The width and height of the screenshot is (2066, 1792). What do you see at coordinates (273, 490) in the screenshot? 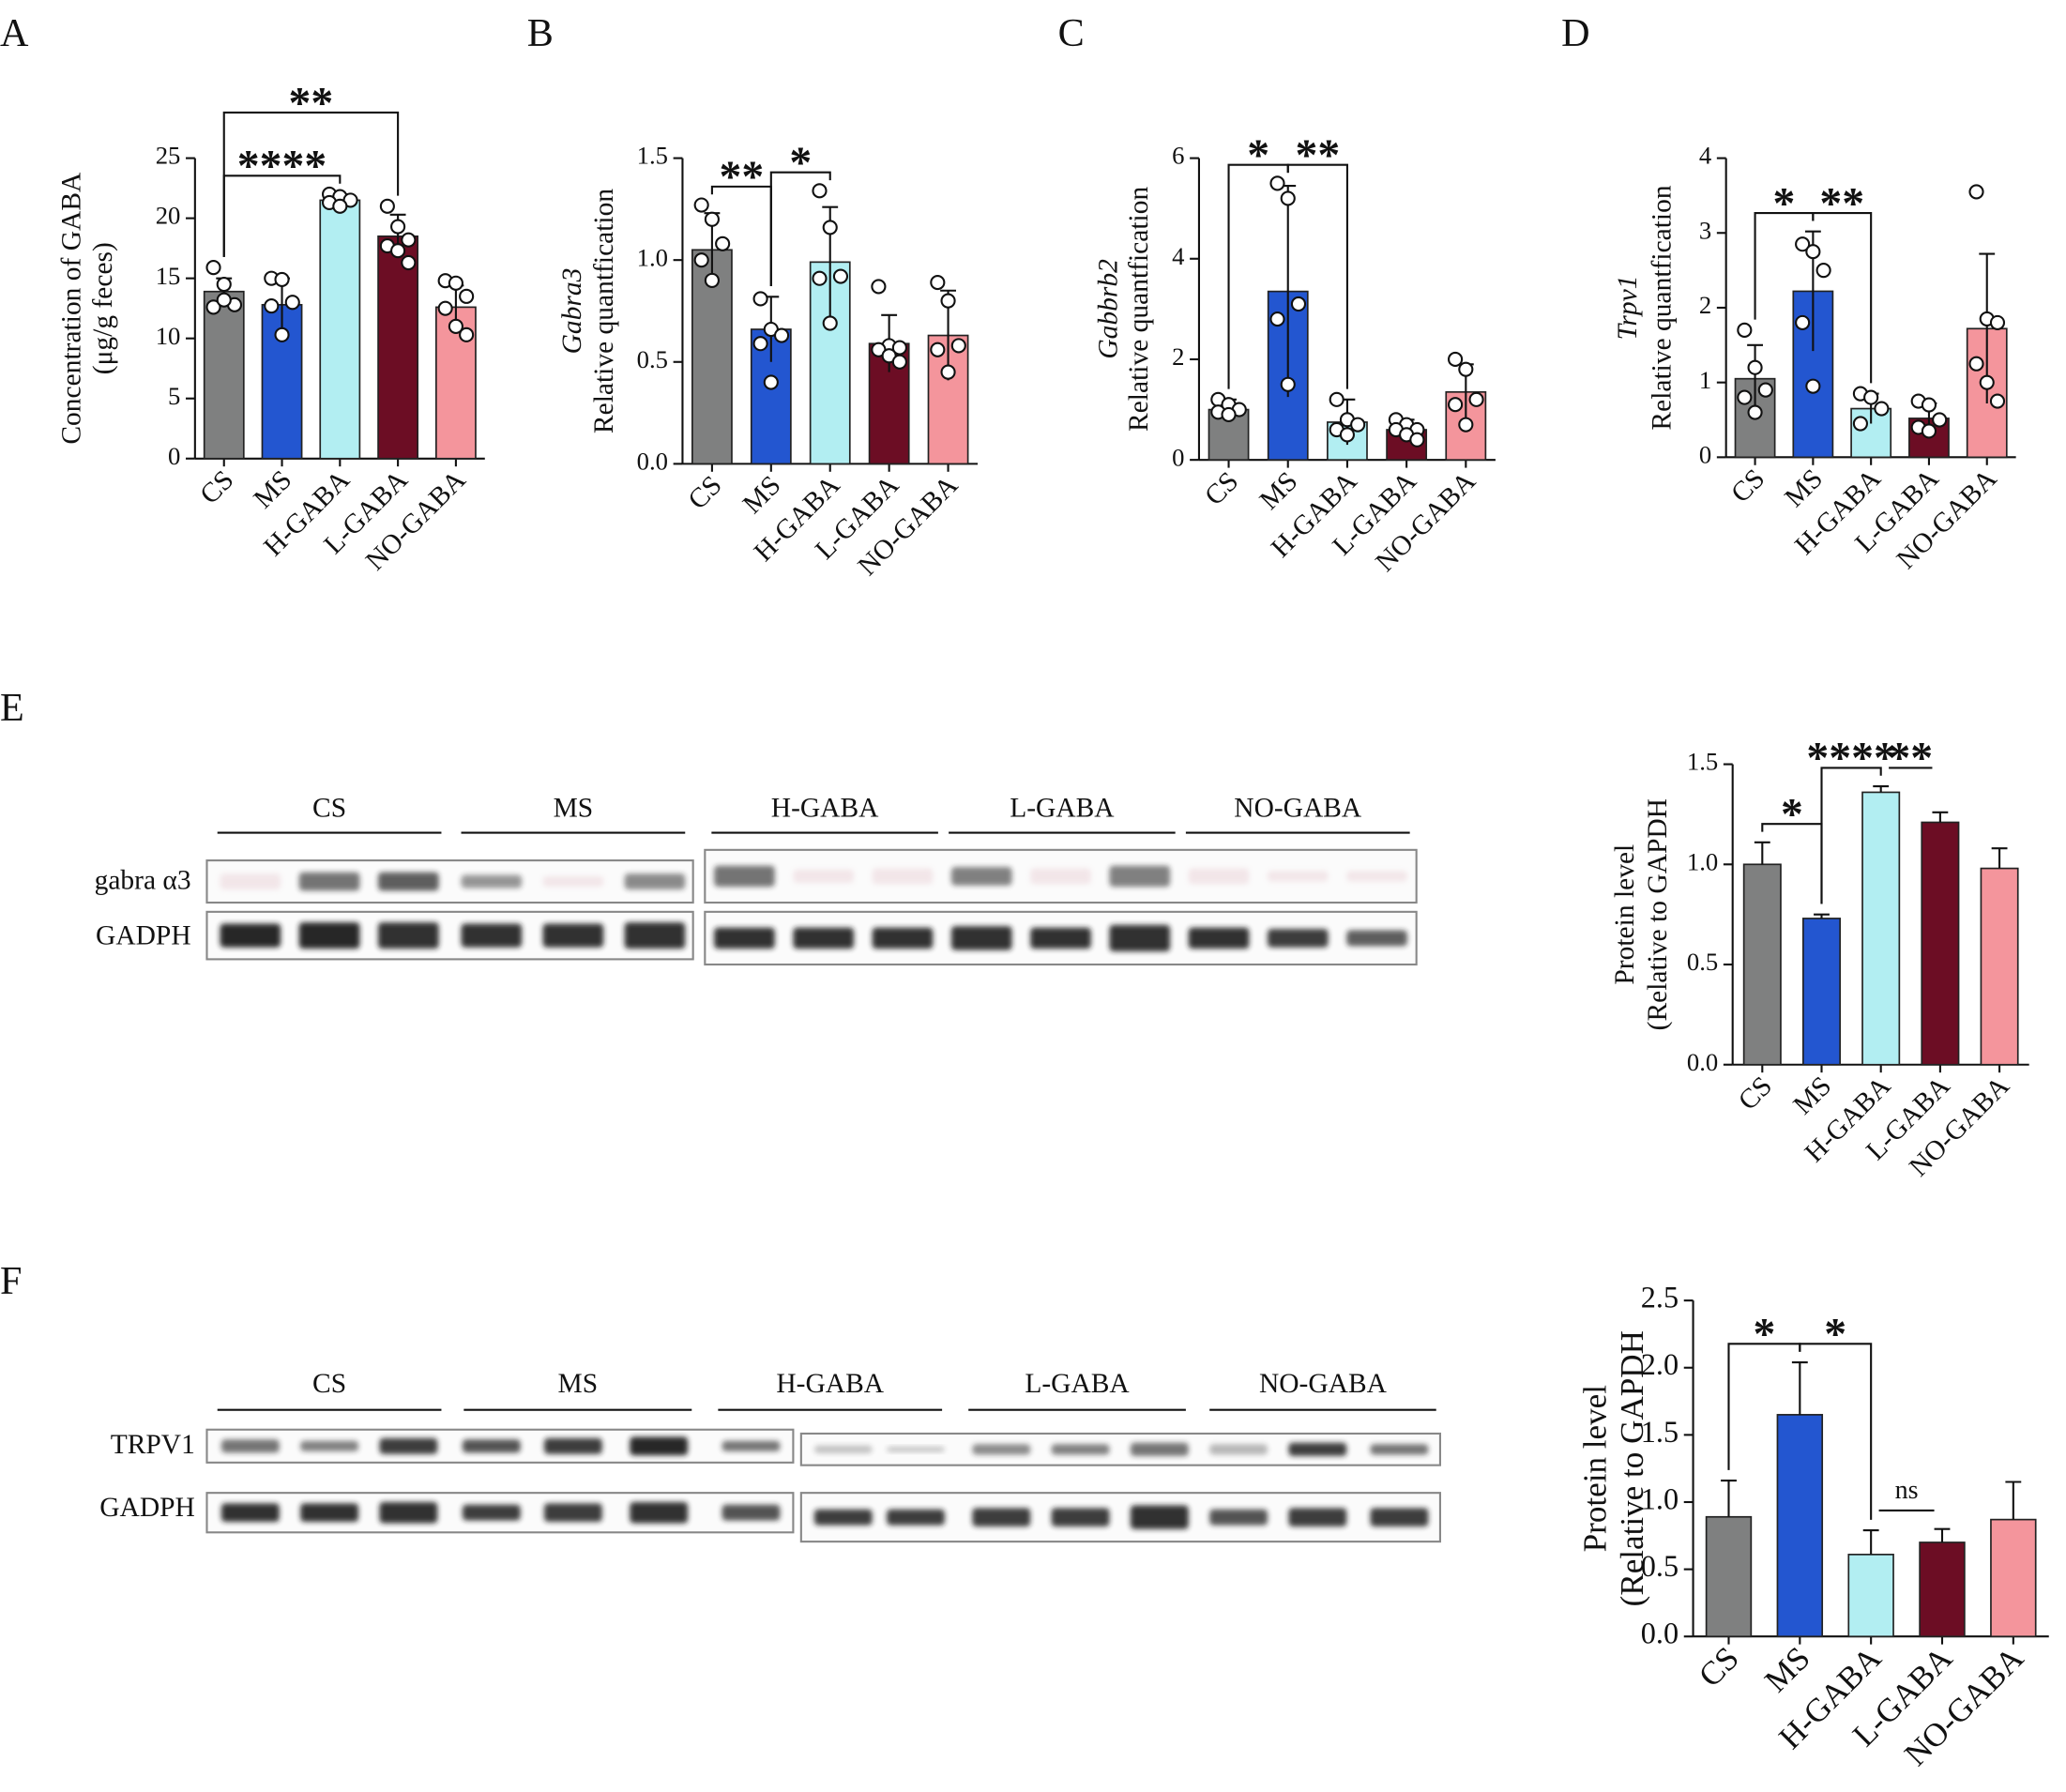
I see `x-tick-label: MS` at bounding box center [273, 490].